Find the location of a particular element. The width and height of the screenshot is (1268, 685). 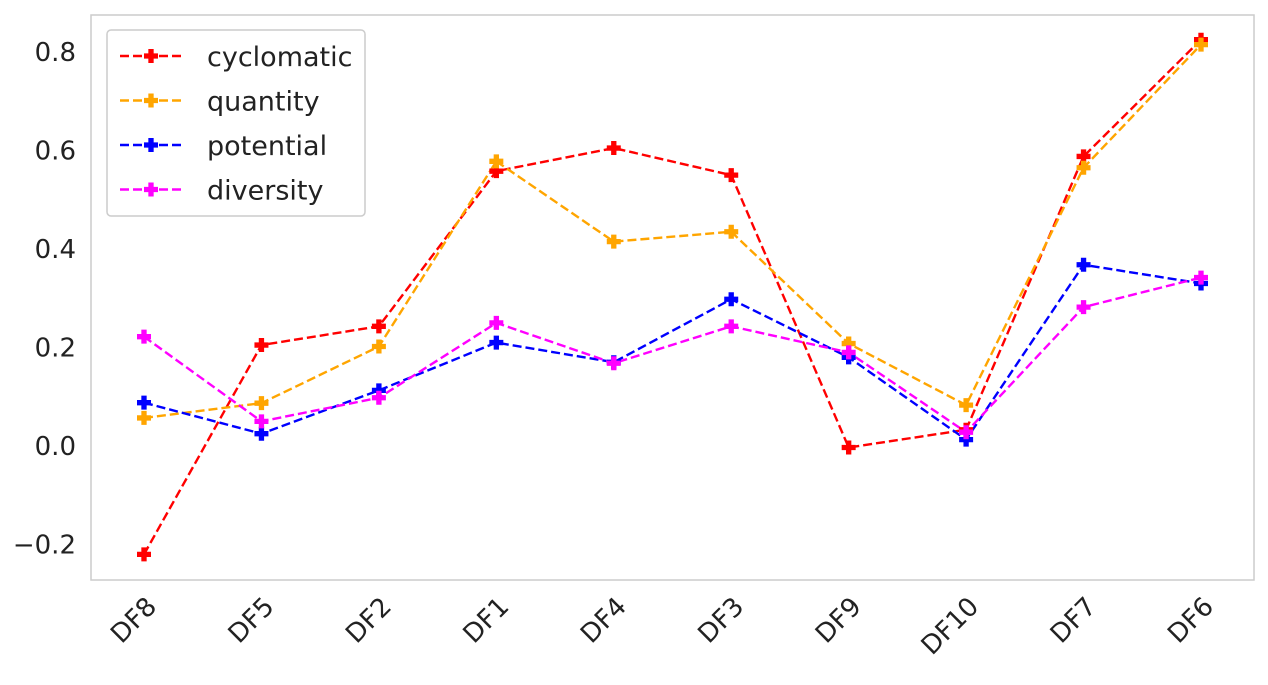

x-tick-label: DF2 is located at coordinates (369, 621).